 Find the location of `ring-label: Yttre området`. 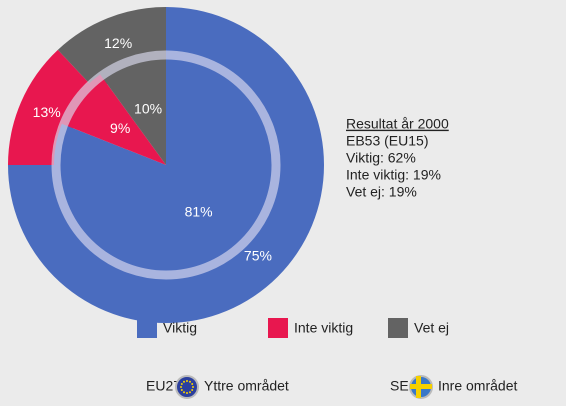

ring-label: Yttre området is located at coordinates (246, 386).